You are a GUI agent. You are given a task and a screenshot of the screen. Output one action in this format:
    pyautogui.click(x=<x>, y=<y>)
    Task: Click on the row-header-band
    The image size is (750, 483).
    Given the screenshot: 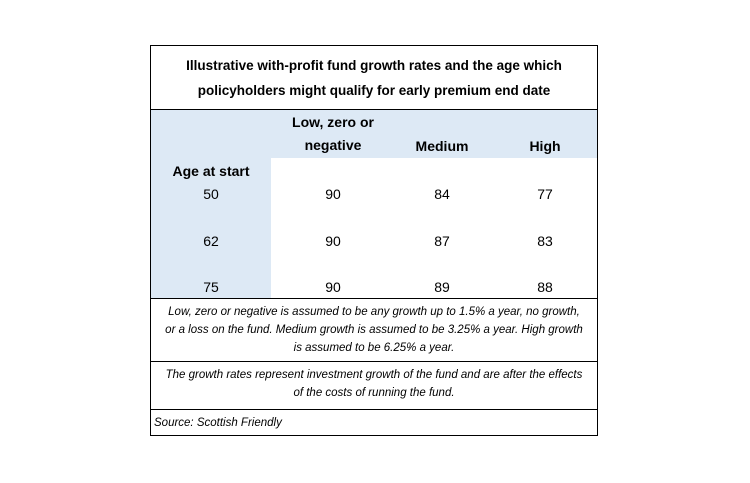 What is the action you would take?
    pyautogui.click(x=211, y=204)
    